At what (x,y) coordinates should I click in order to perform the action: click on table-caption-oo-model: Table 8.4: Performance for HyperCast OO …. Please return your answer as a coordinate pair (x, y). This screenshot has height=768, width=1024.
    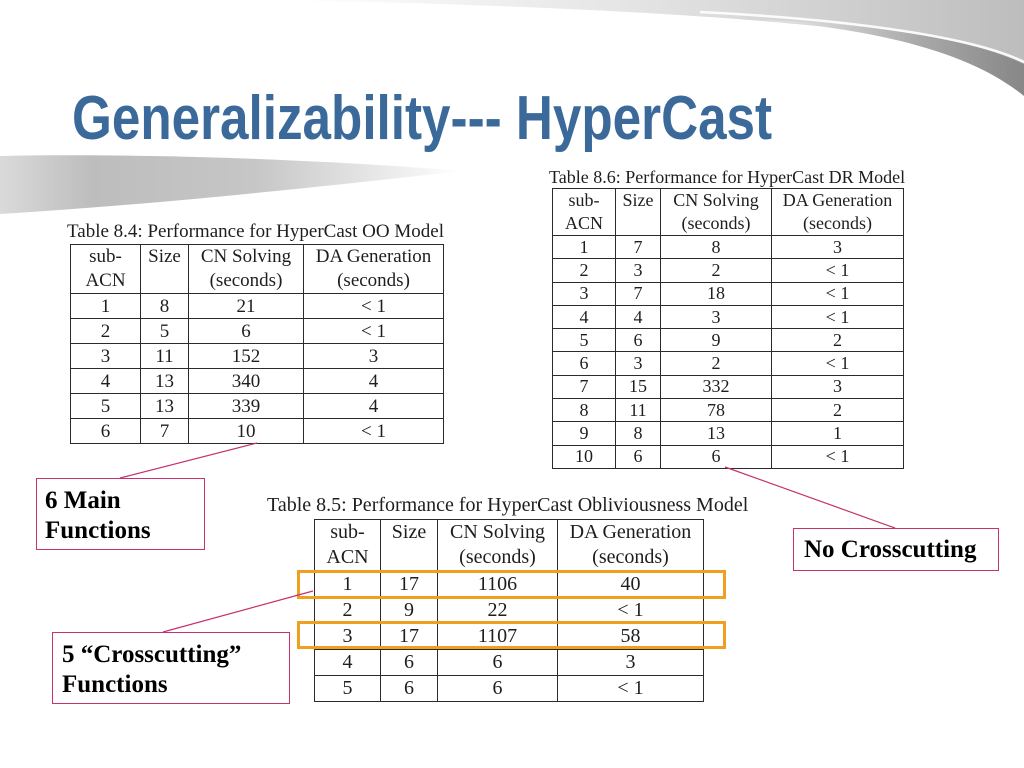
    Looking at the image, I should click on (255, 231).